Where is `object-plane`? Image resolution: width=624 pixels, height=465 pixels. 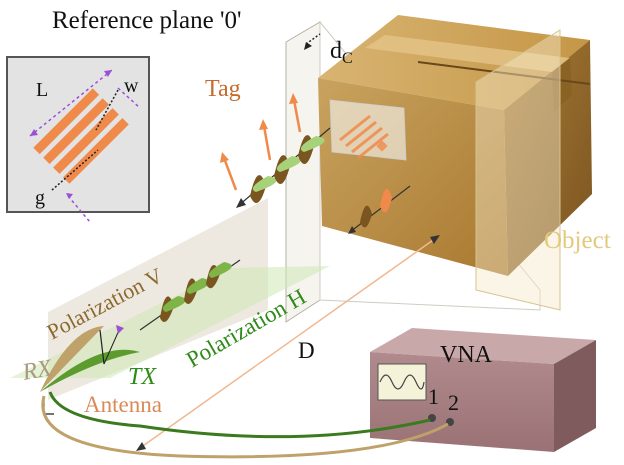
object-plane is located at coordinates (518, 170).